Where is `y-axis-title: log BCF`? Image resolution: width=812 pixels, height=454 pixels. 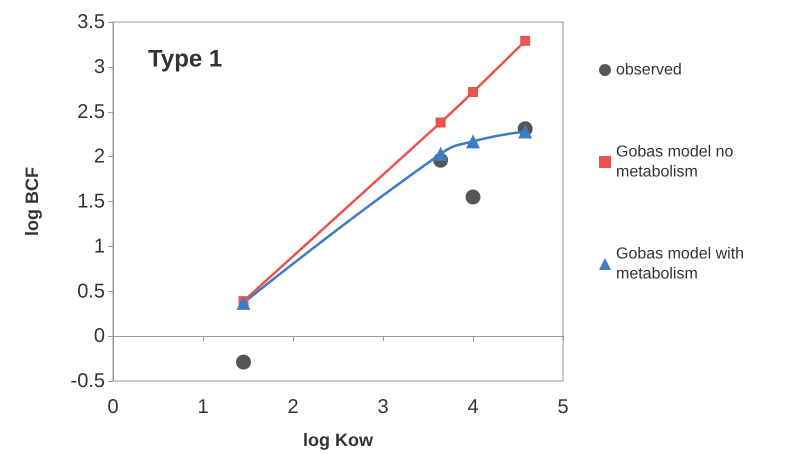 y-axis-title: log BCF is located at coordinates (32, 201).